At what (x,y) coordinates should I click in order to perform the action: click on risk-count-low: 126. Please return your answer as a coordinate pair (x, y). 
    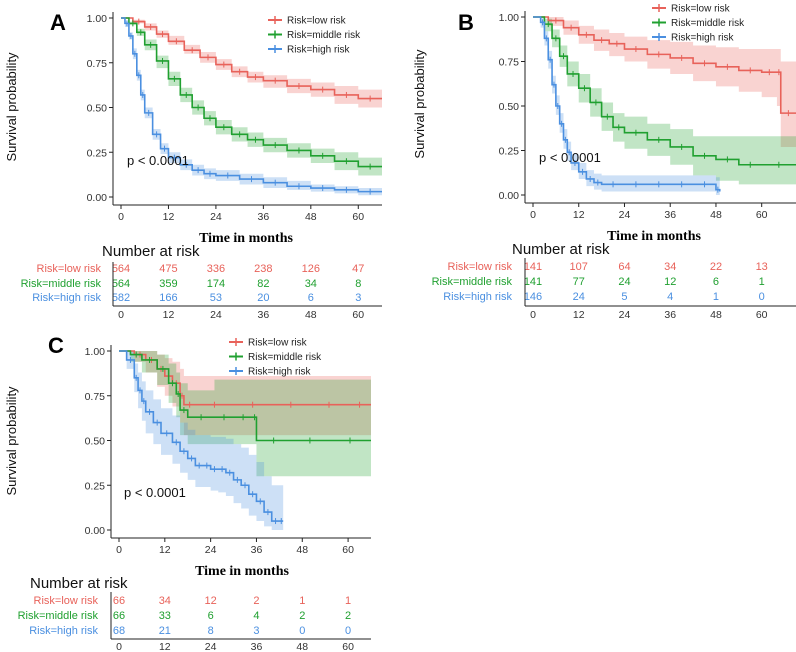
    Looking at the image, I should click on (311, 269).